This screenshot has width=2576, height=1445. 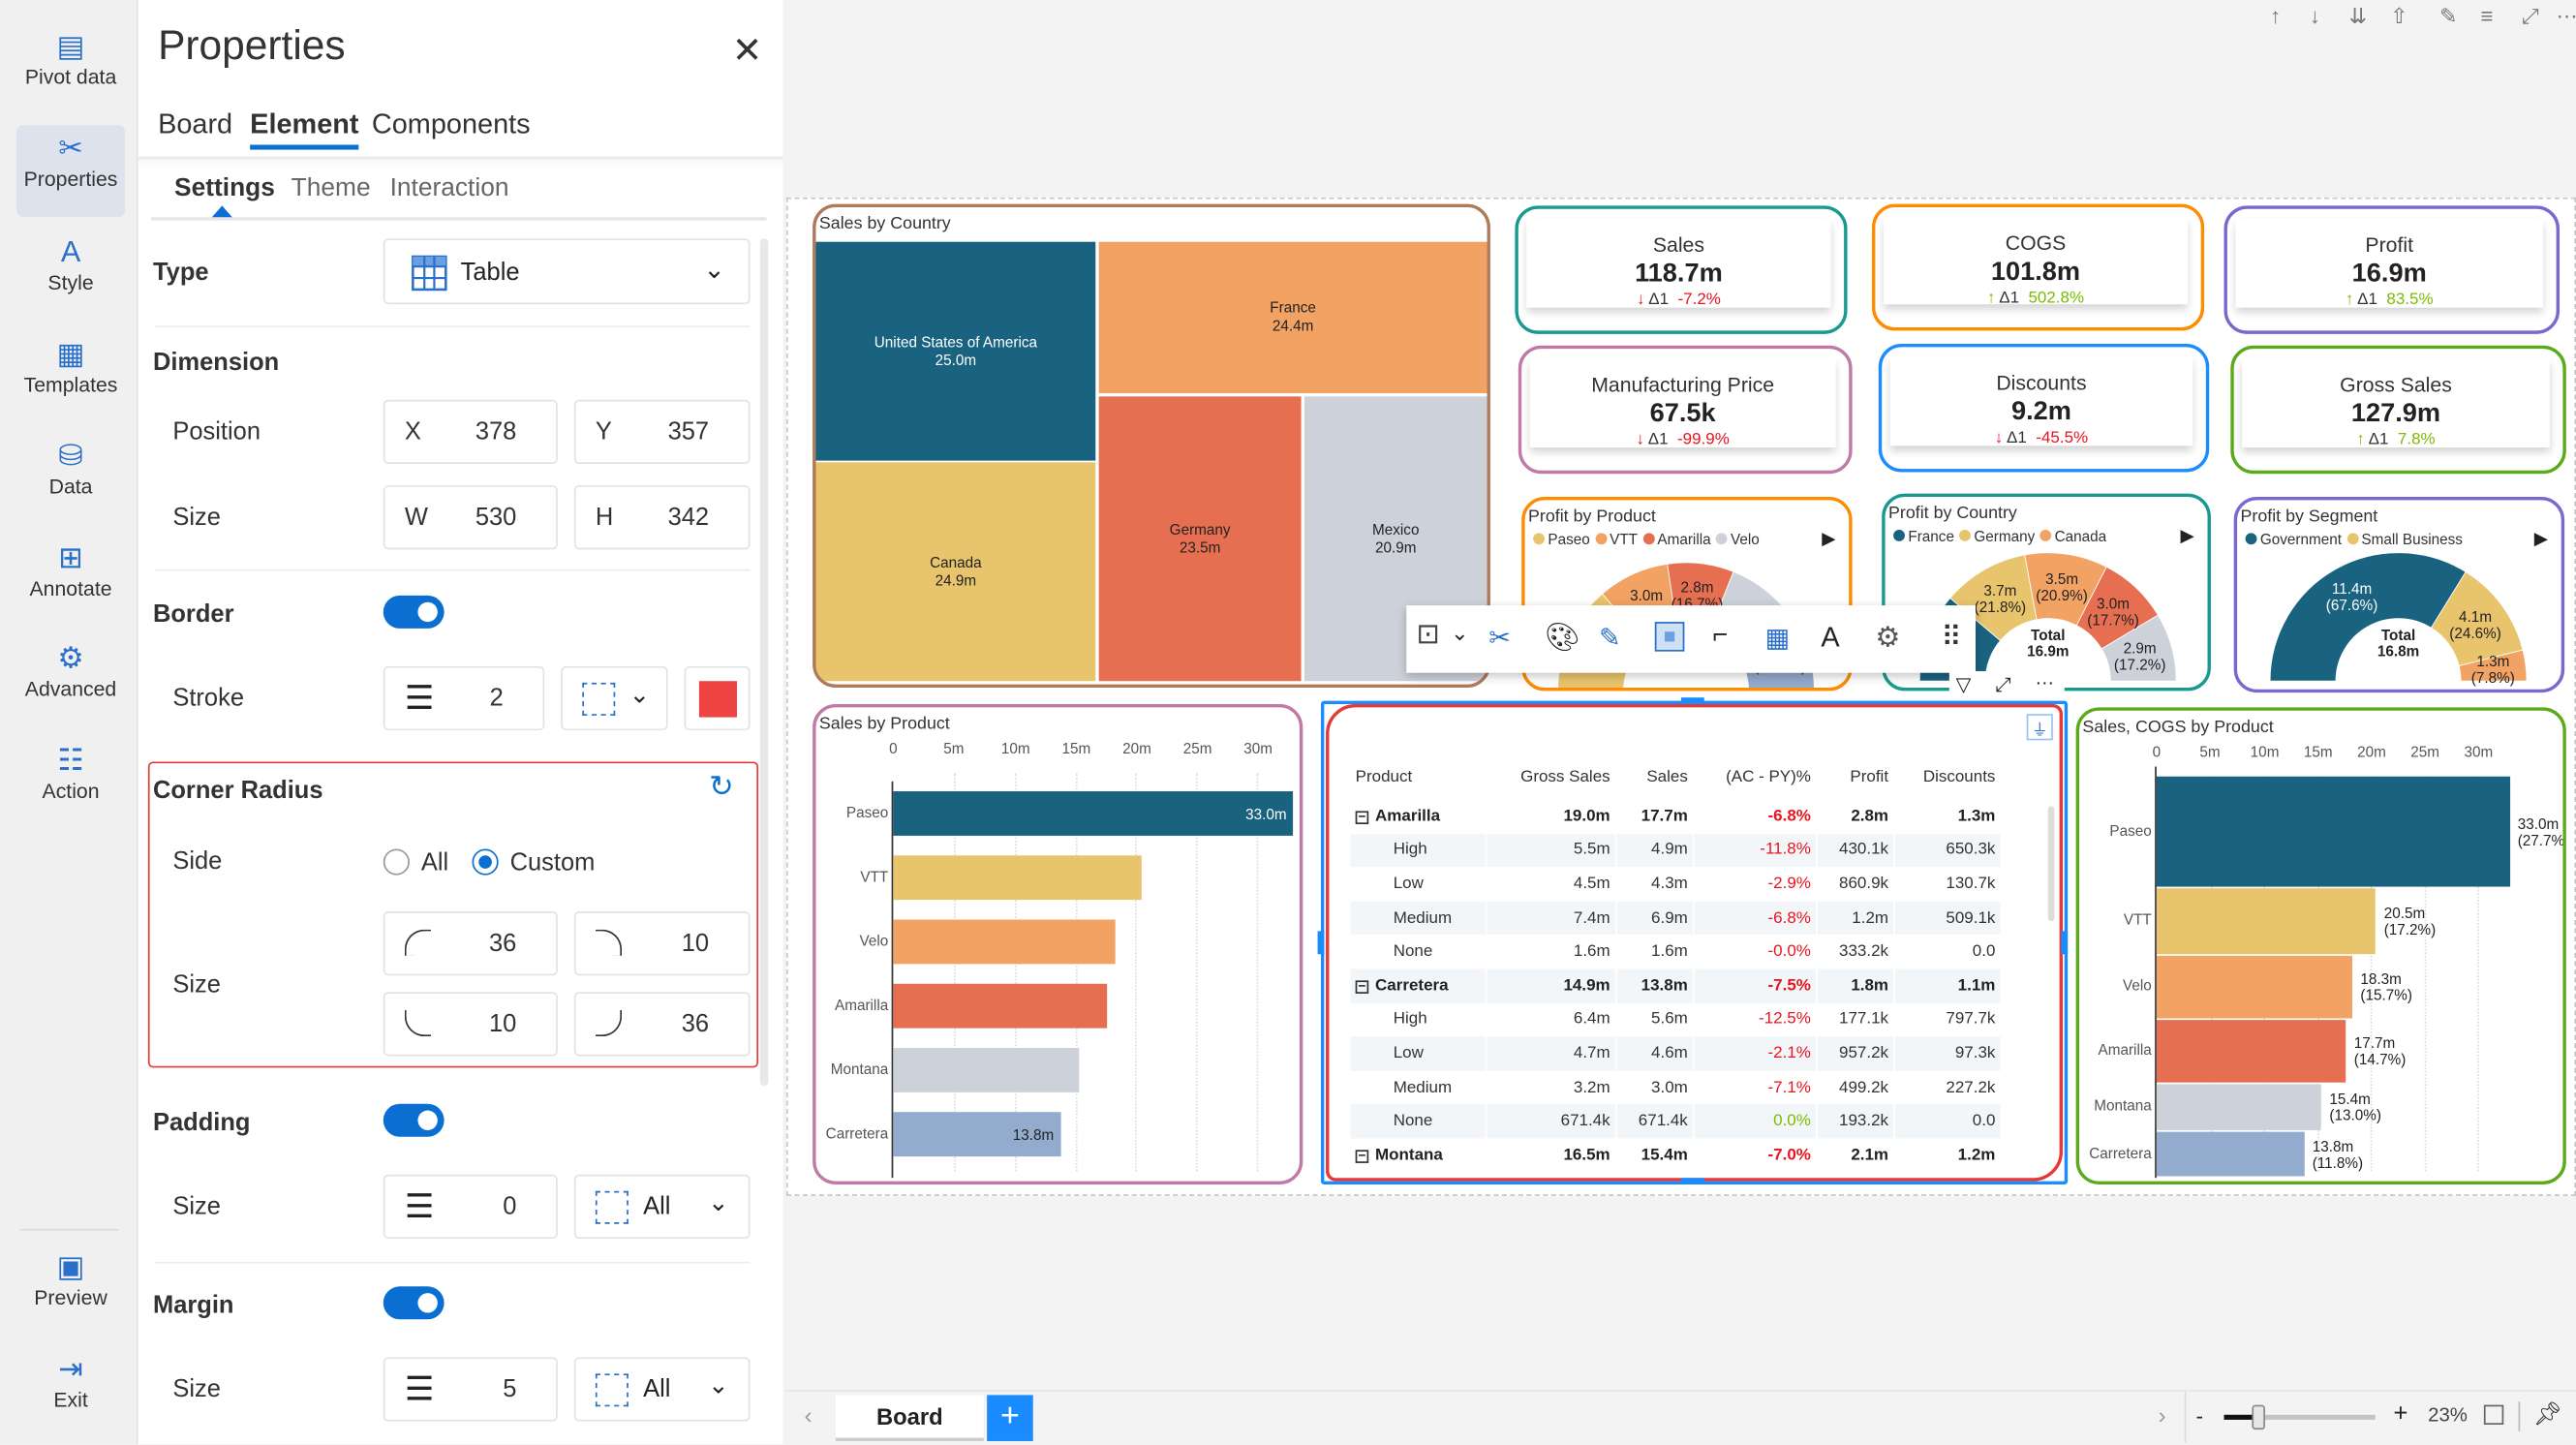 I want to click on kpi-card-gross-sales: Gross Sales 127.9m ↑ Δ1 7.8%, so click(x=2398, y=410).